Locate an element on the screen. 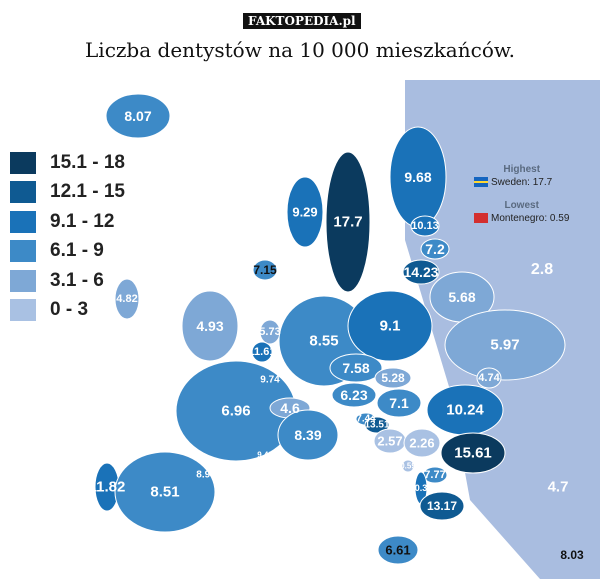 This screenshot has width=600, height=579. sweden-flag-icon is located at coordinates (481, 182).